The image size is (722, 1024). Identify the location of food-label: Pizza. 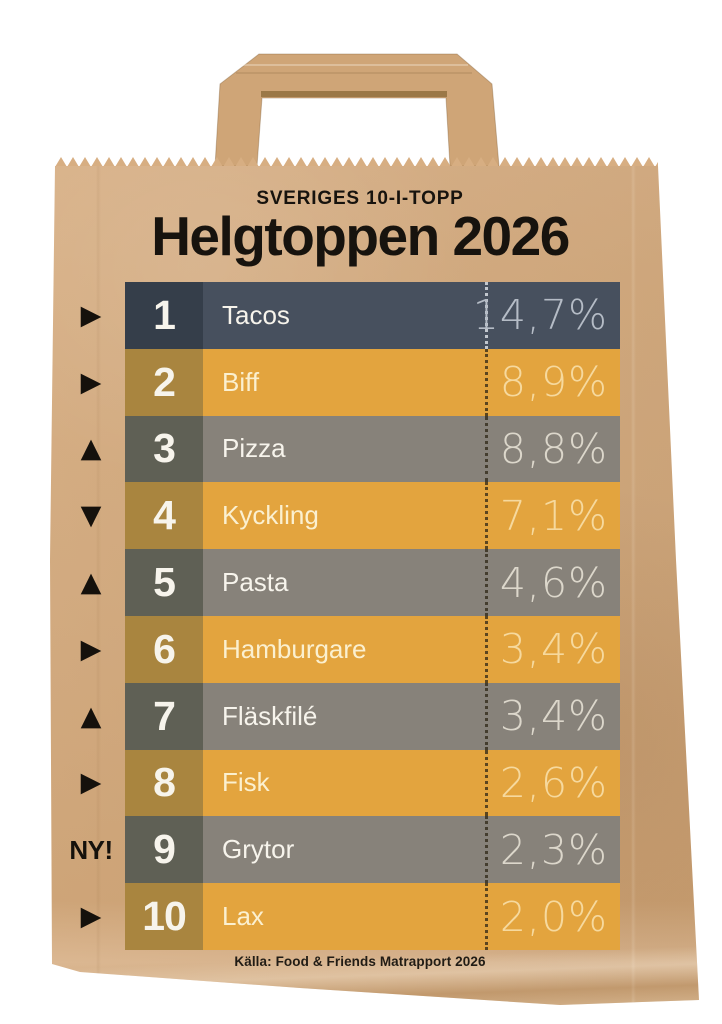
(254, 448).